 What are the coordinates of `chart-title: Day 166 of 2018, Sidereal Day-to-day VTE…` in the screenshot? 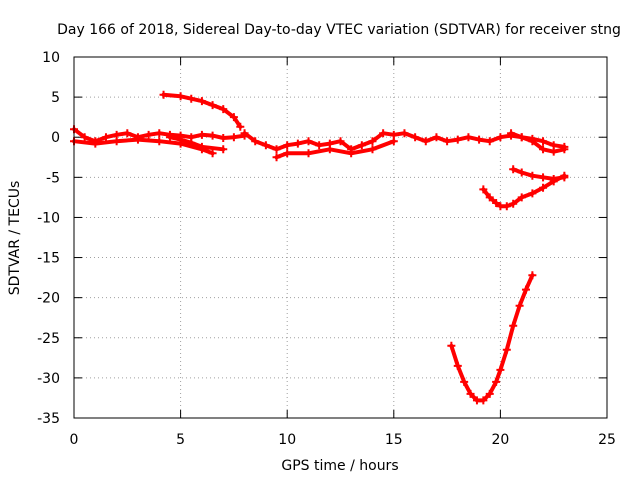 It's located at (339, 30).